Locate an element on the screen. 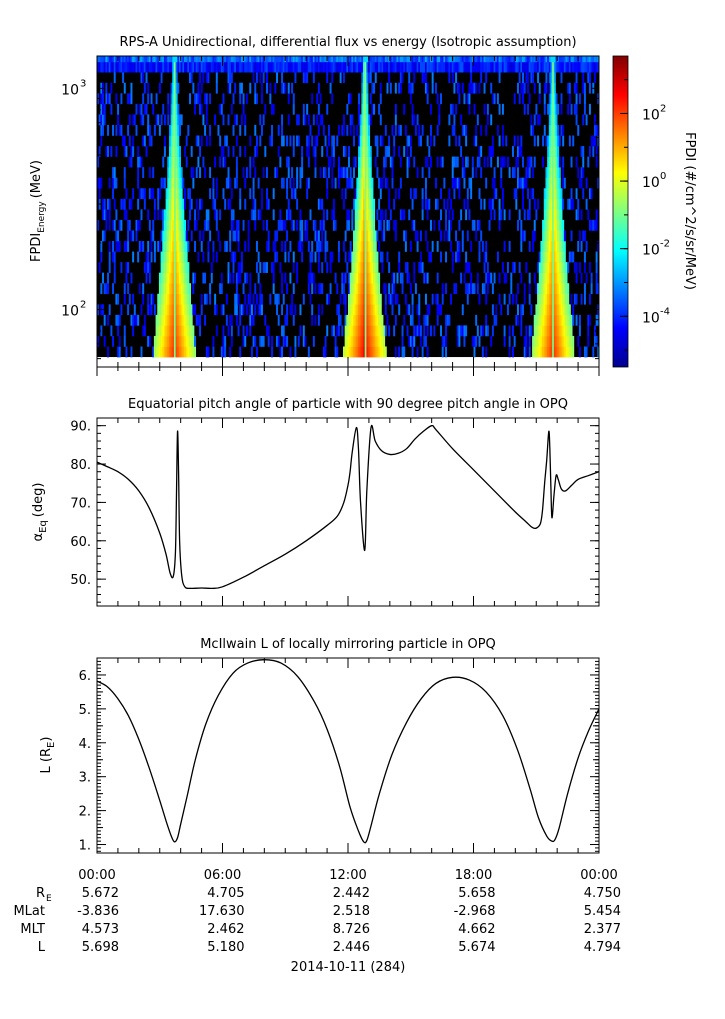 Image resolution: width=725 pixels, height=1019 pixels. ephemeris-value: 5.180 is located at coordinates (225, 947).